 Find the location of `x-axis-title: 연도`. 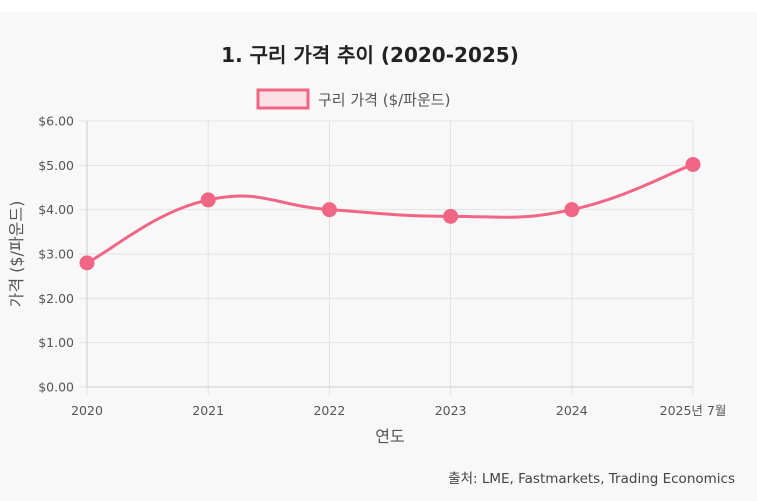

x-axis-title: 연도 is located at coordinates (389, 436).